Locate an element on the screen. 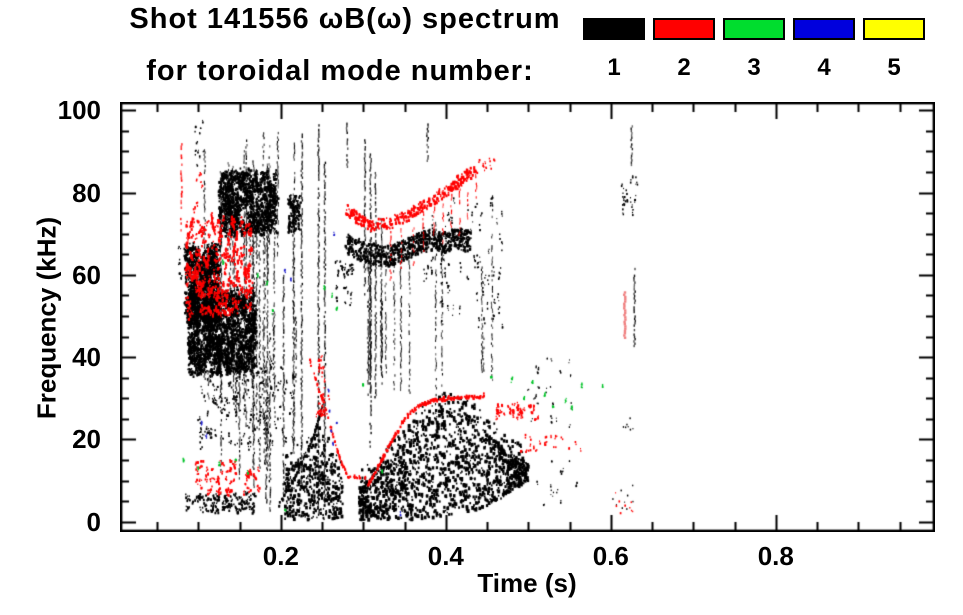 The width and height of the screenshot is (963, 615). x-tick-label: 0.4 is located at coordinates (445, 556).